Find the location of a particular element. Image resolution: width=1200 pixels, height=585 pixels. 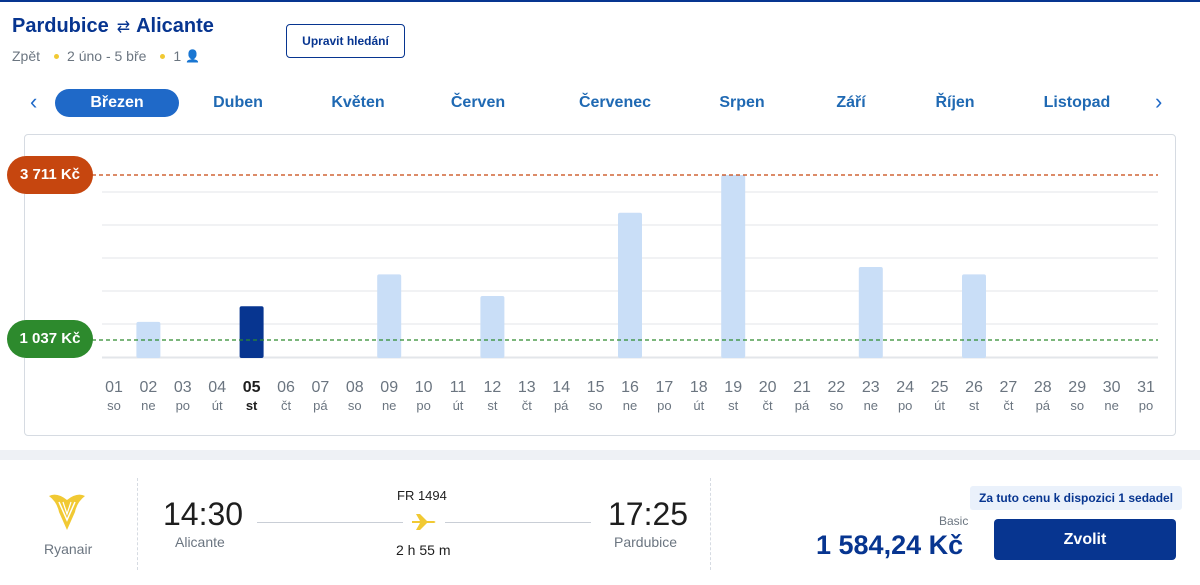

day-label-28: 28 is located at coordinates (1043, 387).